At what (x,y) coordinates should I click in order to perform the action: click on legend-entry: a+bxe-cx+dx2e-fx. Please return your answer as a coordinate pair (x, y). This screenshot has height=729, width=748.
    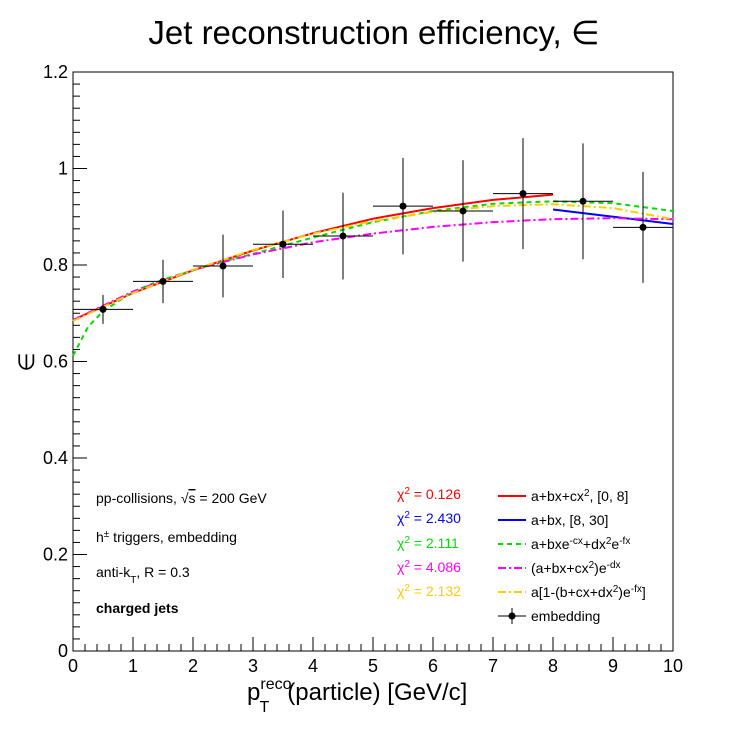
    Looking at the image, I should click on (564, 544).